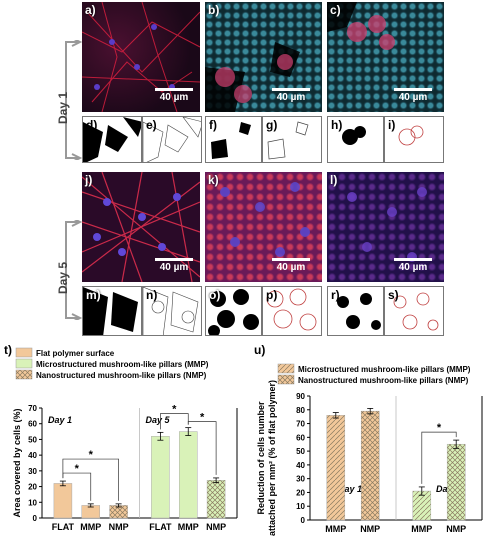 The height and width of the screenshot is (550, 491). Describe the element at coordinates (112, 139) in the screenshot. I see `mask-d: d)` at that location.